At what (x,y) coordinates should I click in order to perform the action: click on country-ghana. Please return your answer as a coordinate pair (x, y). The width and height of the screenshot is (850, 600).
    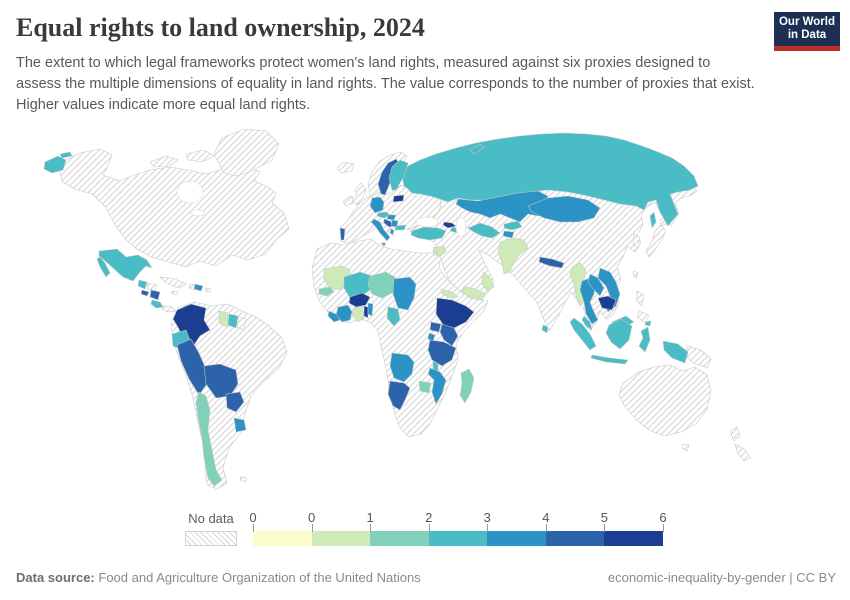
    Looking at the image, I should click on (358, 314).